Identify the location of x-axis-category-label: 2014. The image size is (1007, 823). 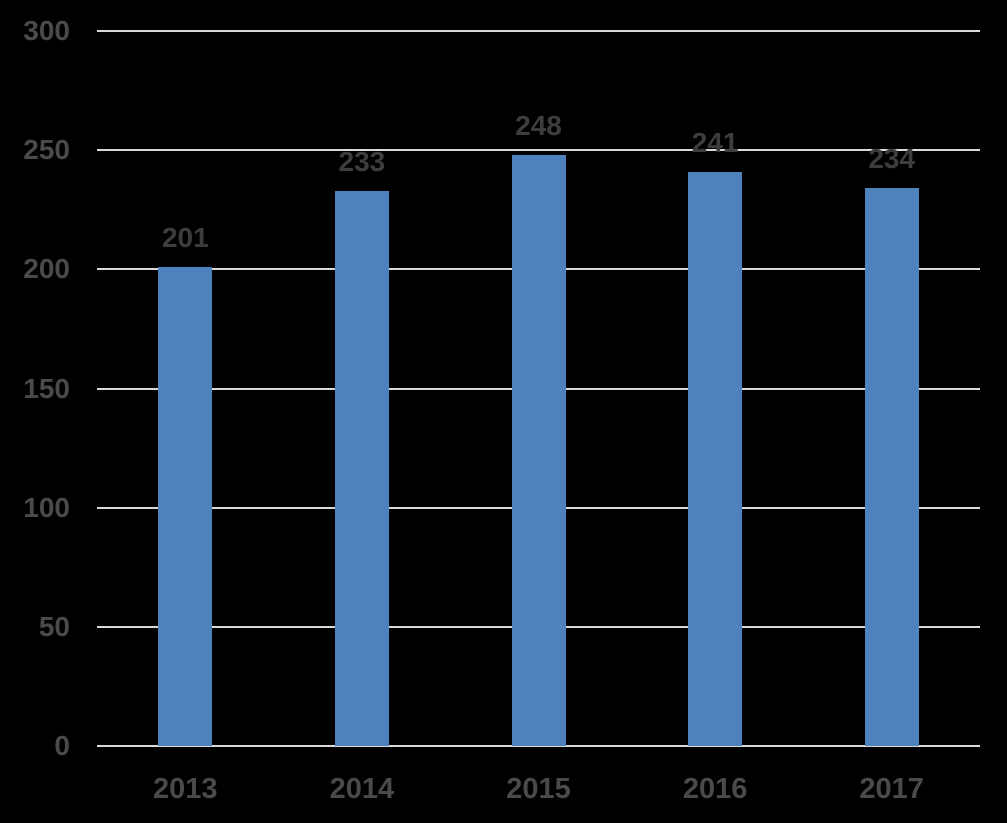
(362, 789).